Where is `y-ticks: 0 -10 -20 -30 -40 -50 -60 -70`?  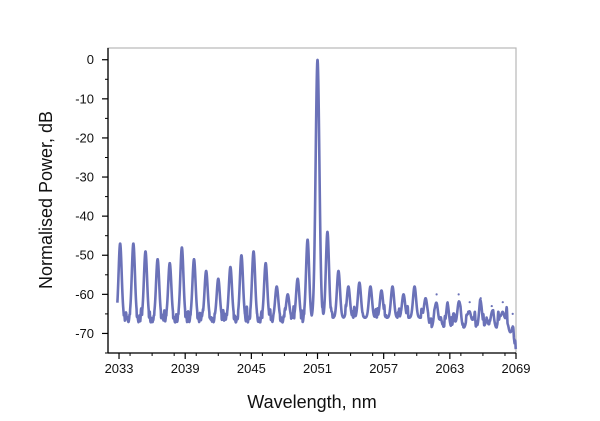 y-ticks: 0 -10 -20 -30 -40 -50 -60 -70 is located at coordinates (91, 203).